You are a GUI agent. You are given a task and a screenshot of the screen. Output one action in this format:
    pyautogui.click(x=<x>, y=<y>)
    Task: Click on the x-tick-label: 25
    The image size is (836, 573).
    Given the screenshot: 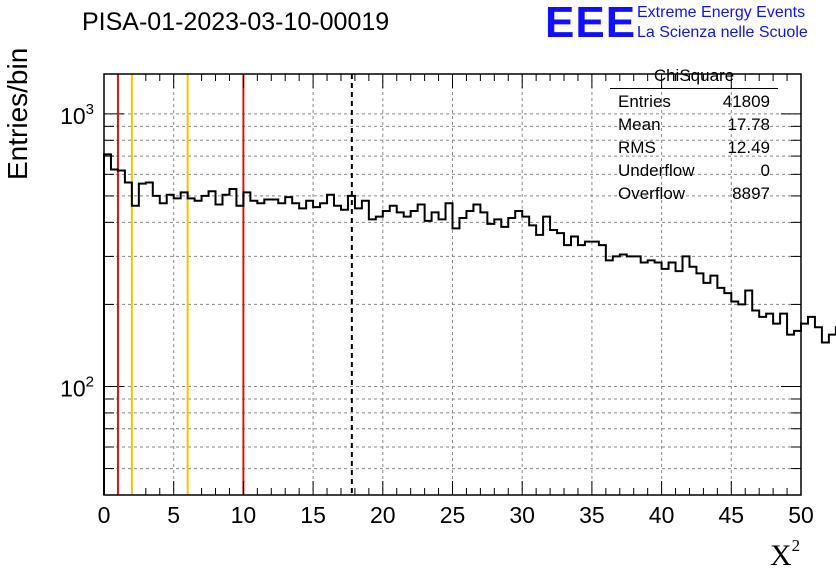 What is the action you would take?
    pyautogui.click(x=453, y=515)
    